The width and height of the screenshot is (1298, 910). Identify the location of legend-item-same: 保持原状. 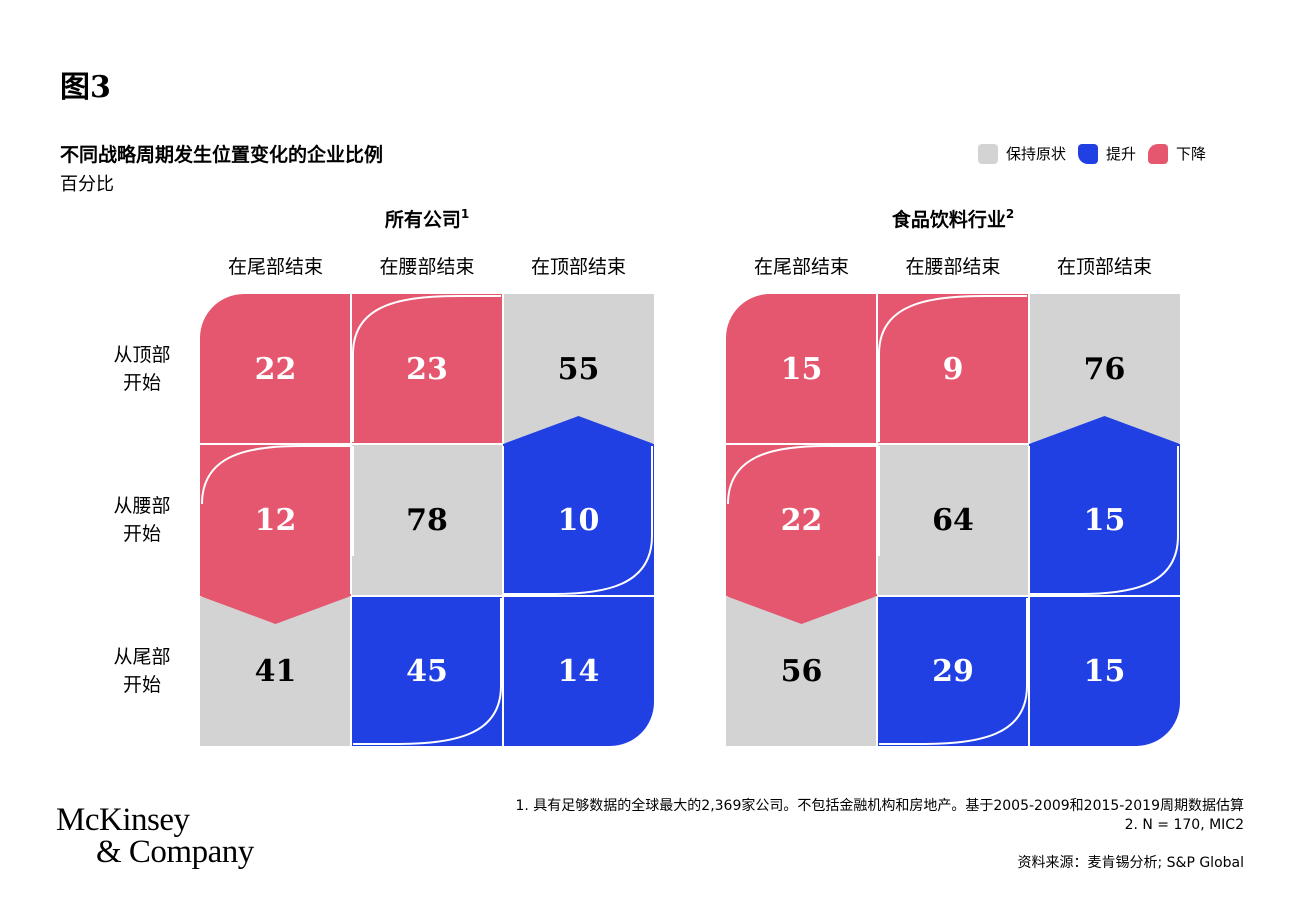
(1022, 153).